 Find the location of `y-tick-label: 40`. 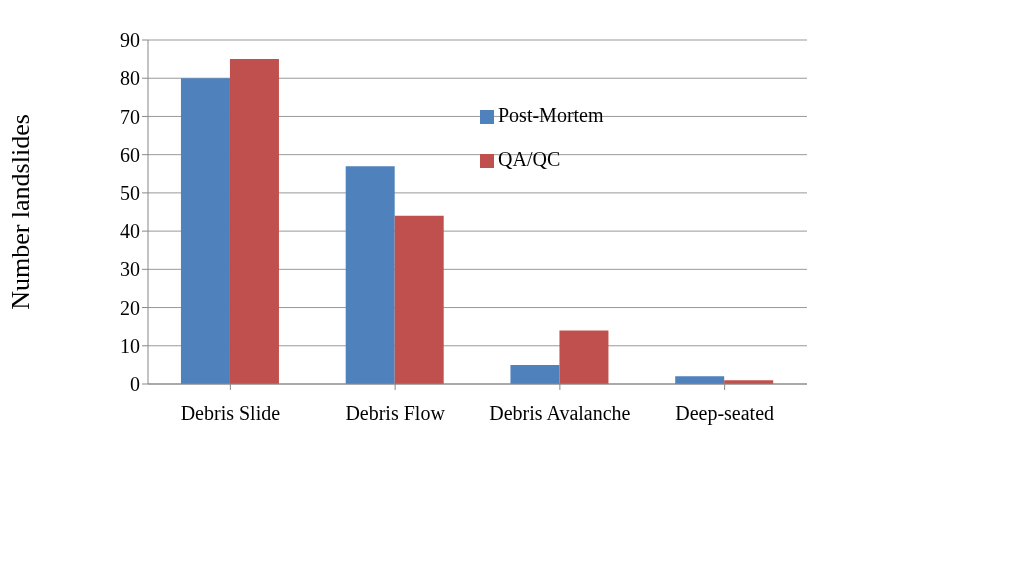

y-tick-label: 40 is located at coordinates (130, 231).